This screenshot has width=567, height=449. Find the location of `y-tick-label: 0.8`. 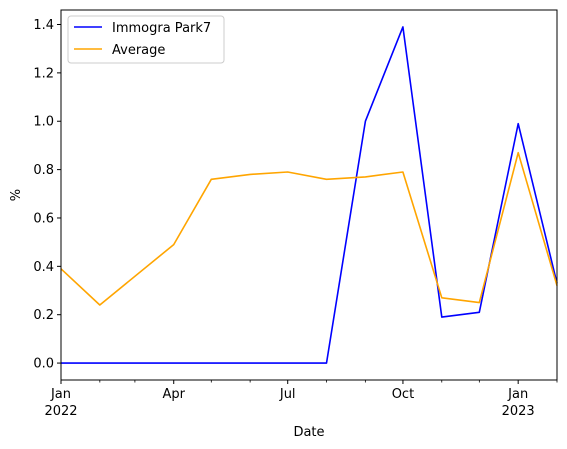

y-tick-label: 0.8 is located at coordinates (43, 170).